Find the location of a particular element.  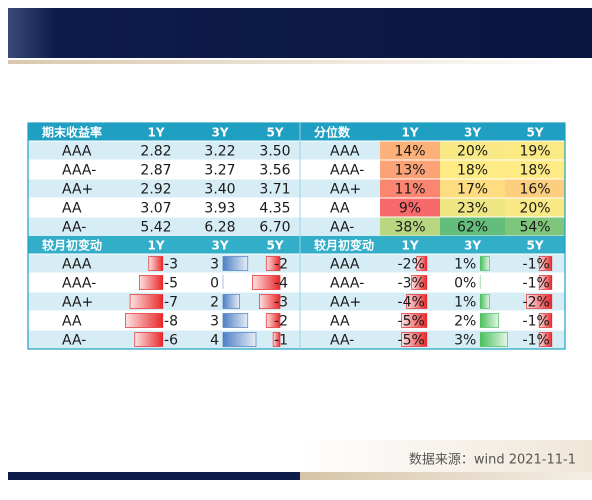

footer-bar-light is located at coordinates (446, 476).